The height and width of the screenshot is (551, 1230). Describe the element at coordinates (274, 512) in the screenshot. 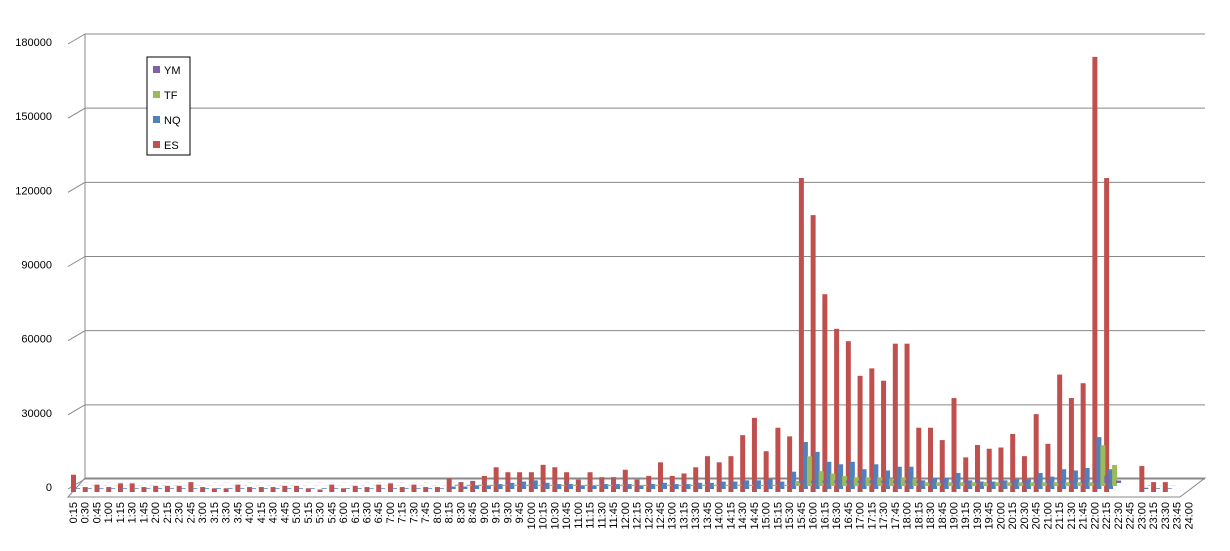

I see `x-tick-label: 4:30` at that location.